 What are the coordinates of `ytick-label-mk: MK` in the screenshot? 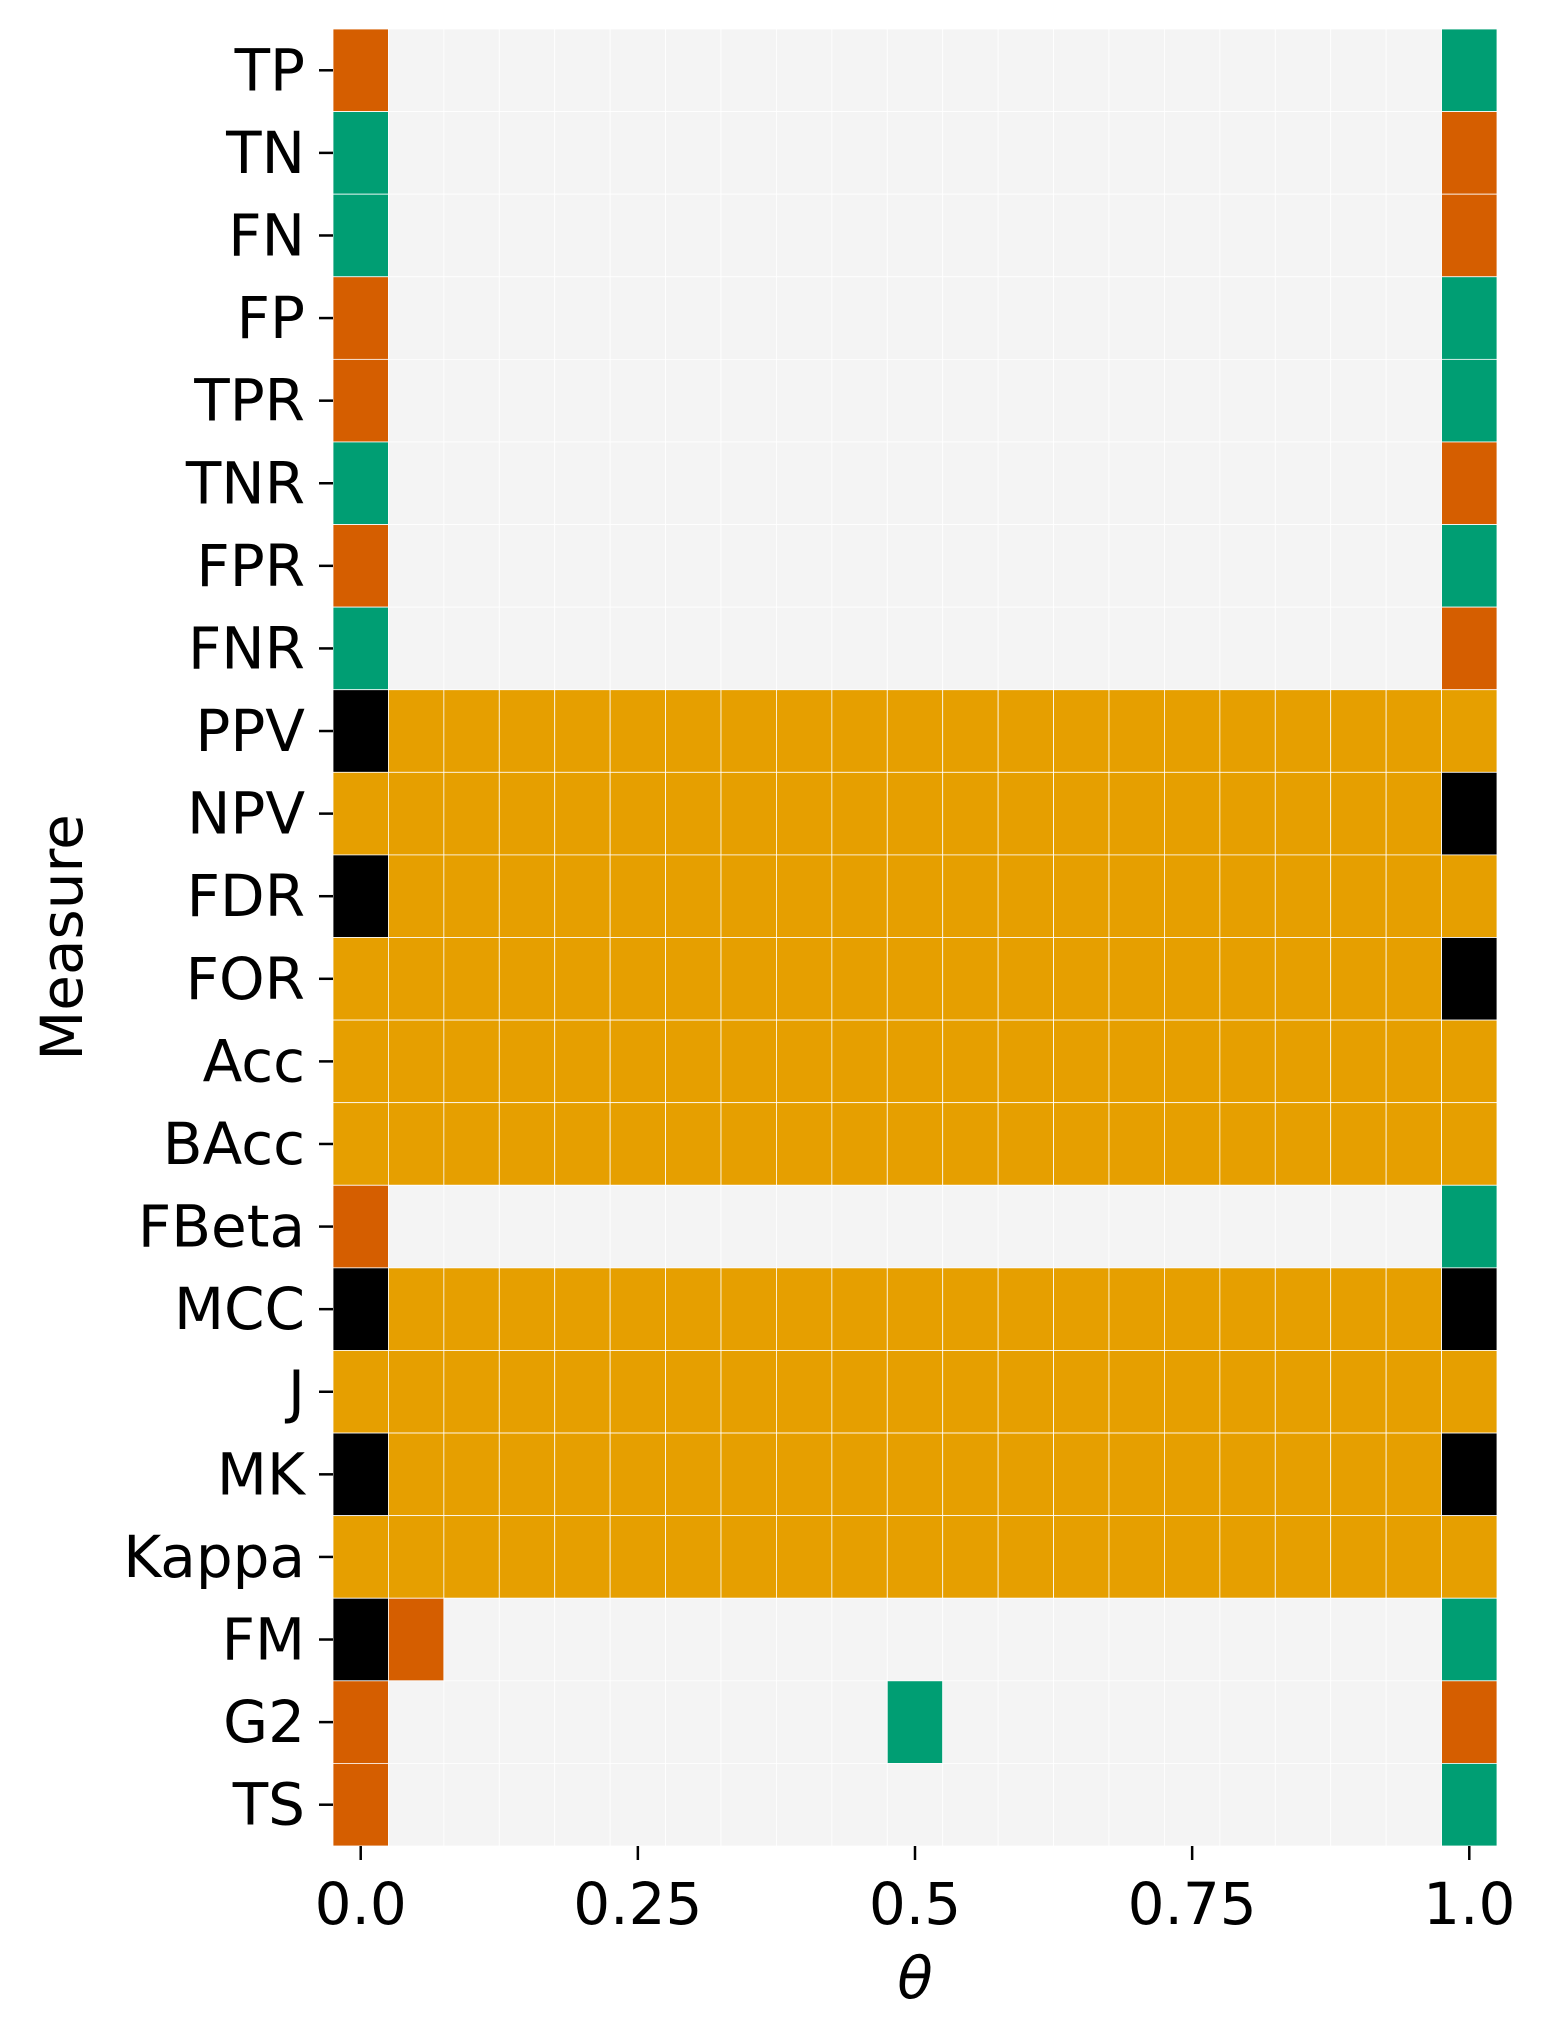 It's located at (262, 1474).